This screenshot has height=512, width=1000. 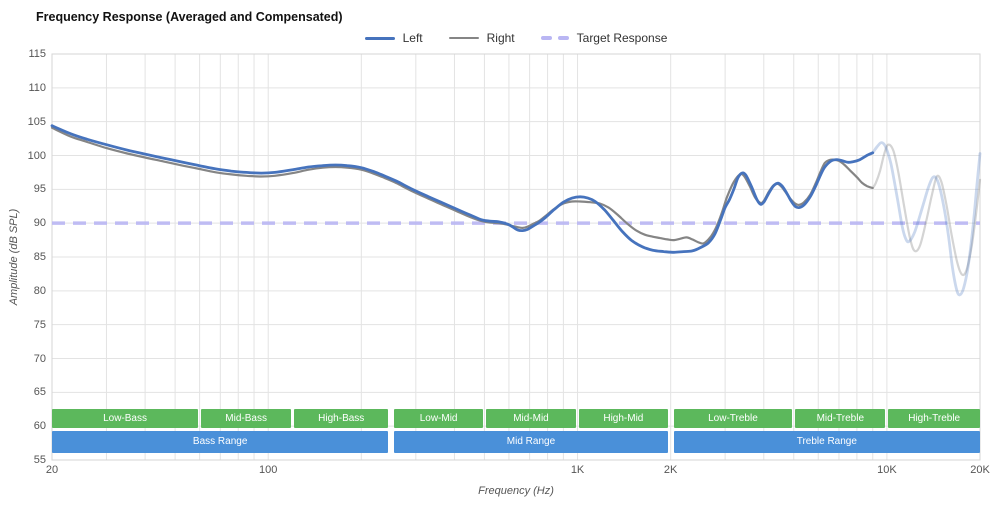 I want to click on band-mid-bass: Mid-Bass, so click(x=246, y=418).